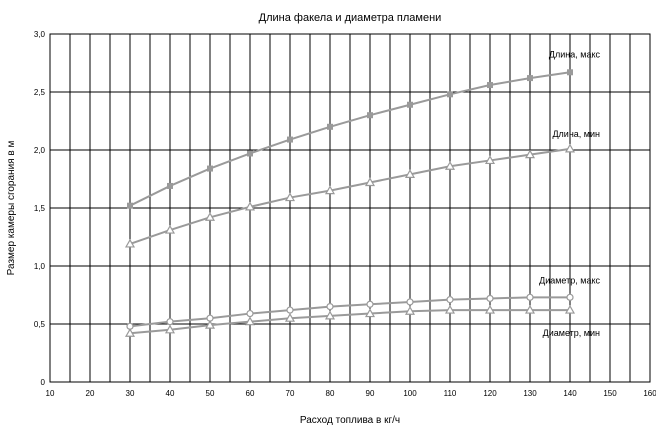 This screenshot has width=656, height=427. Describe the element at coordinates (576, 134) in the screenshot. I see `series-label: Длина, мин` at that location.